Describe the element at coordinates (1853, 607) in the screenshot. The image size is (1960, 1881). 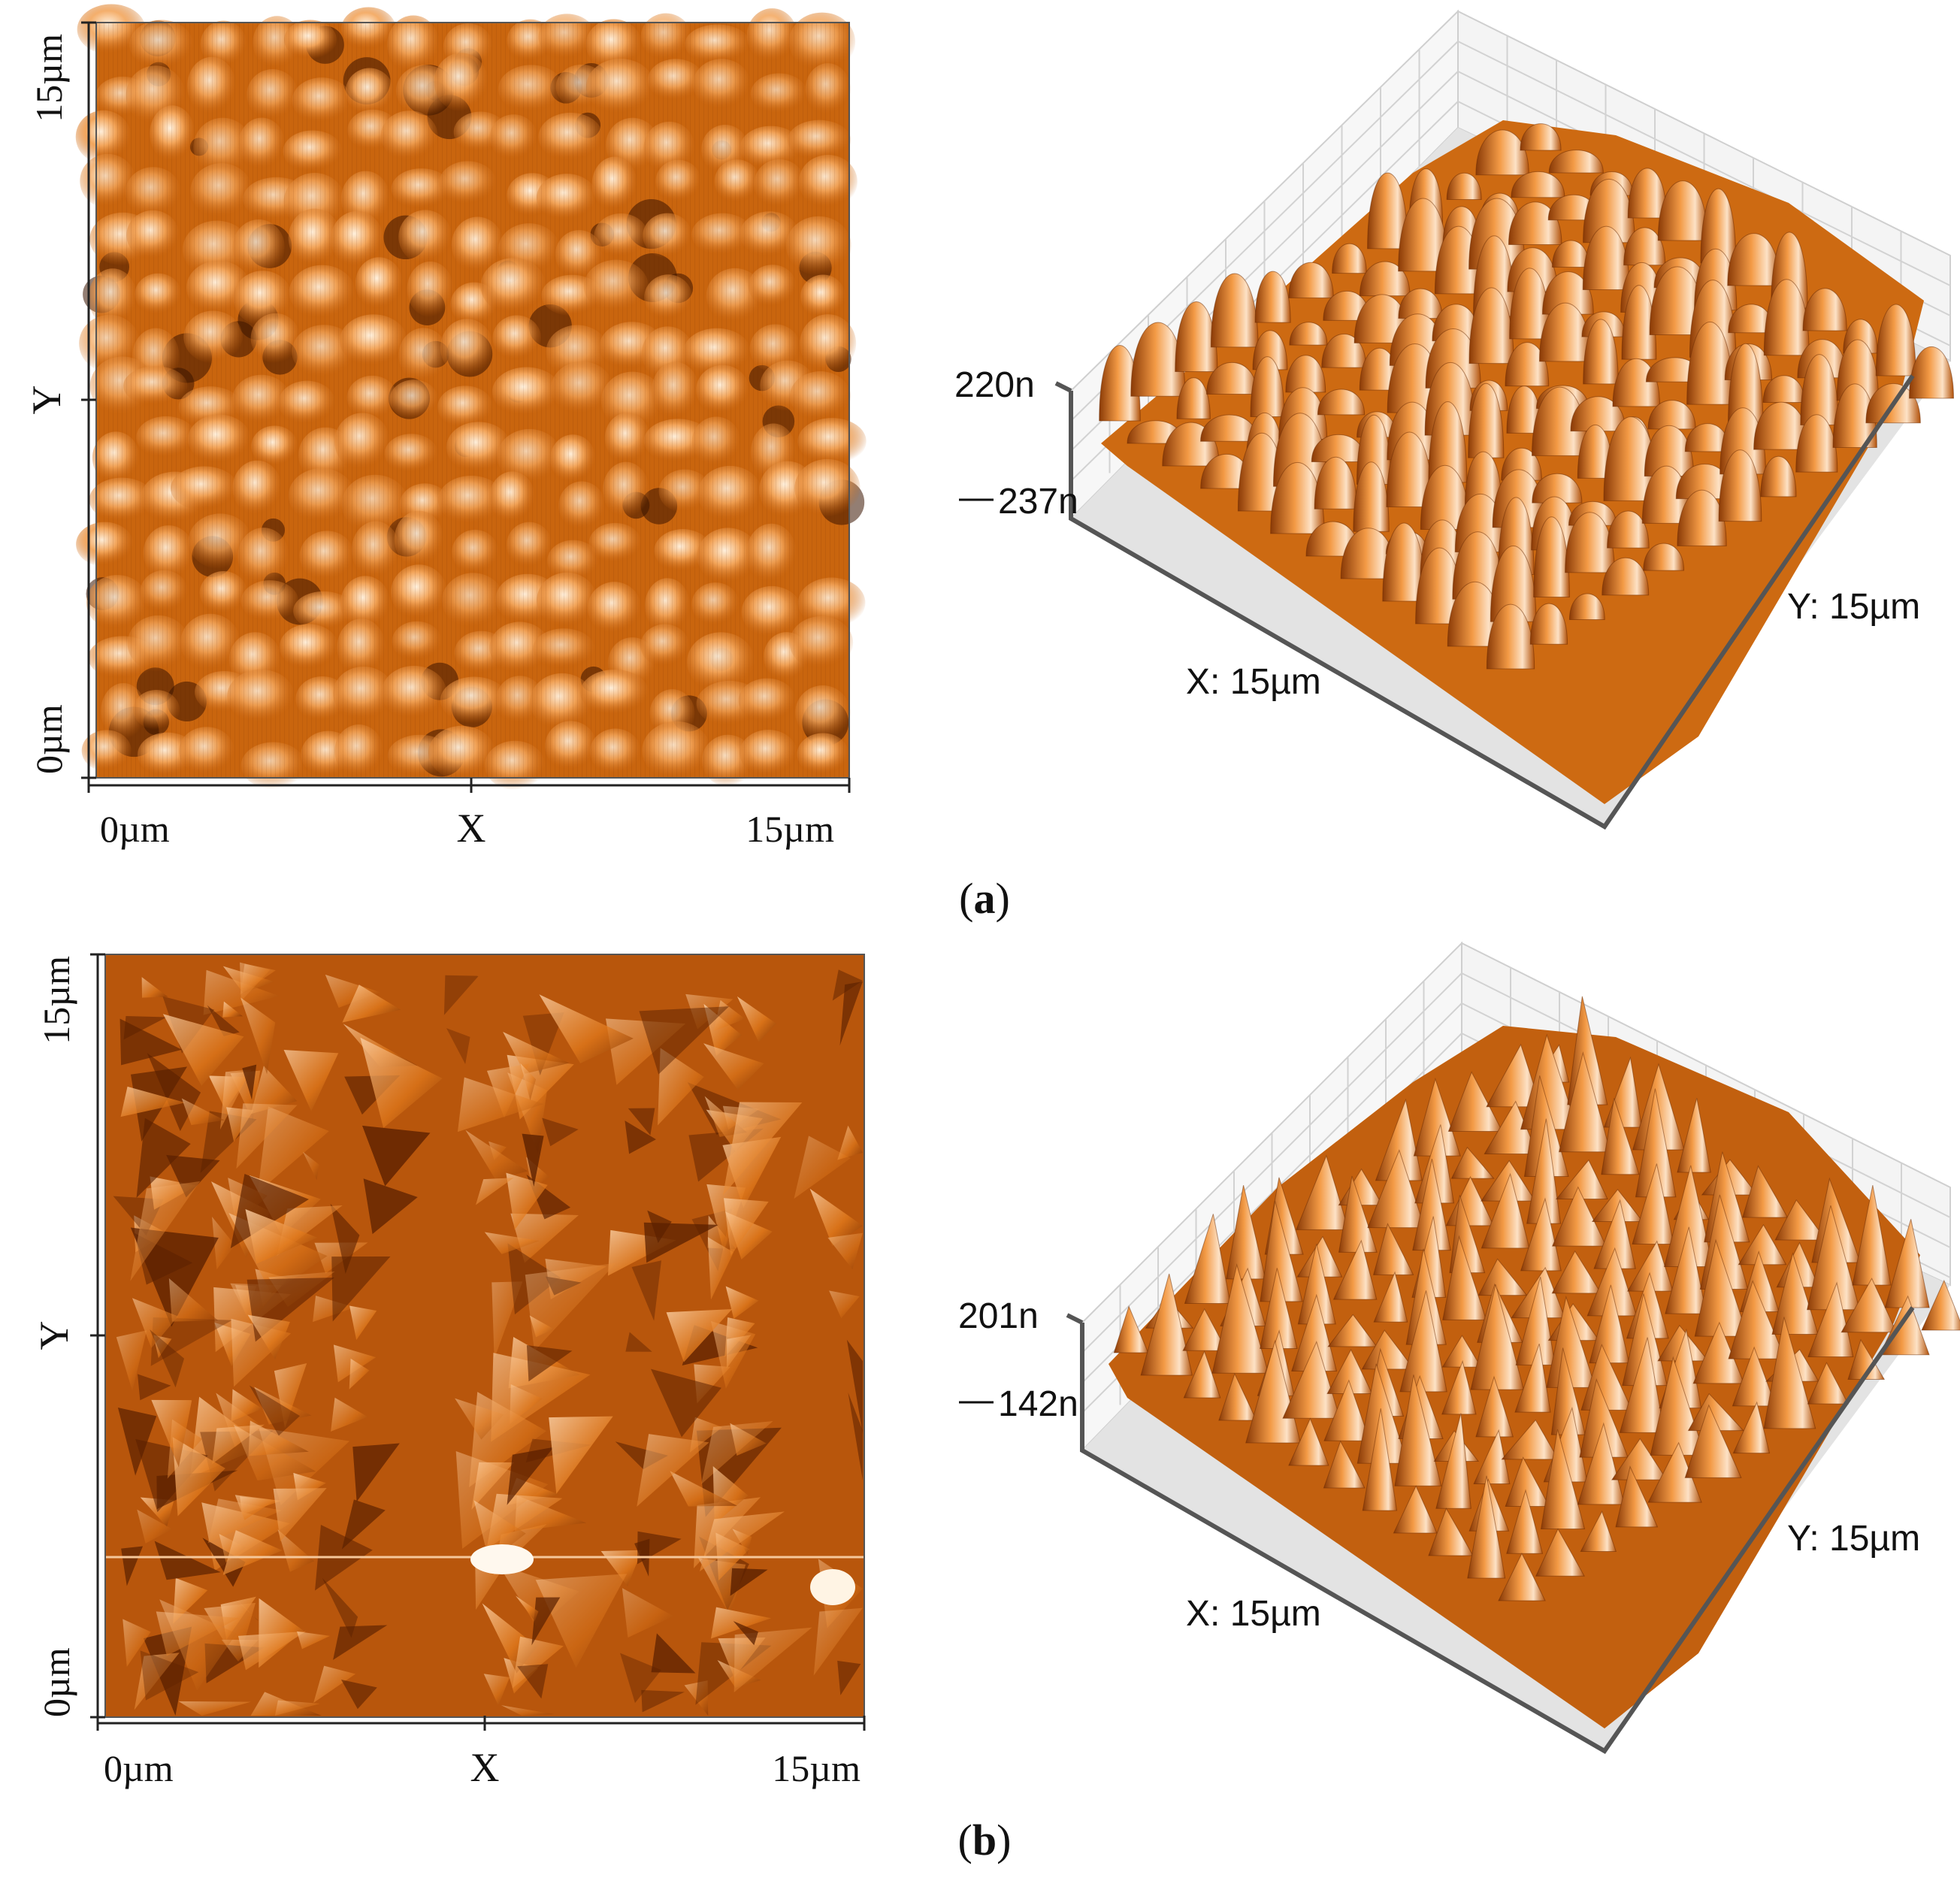
I see `y-range-label-a: Y: 15µm` at that location.